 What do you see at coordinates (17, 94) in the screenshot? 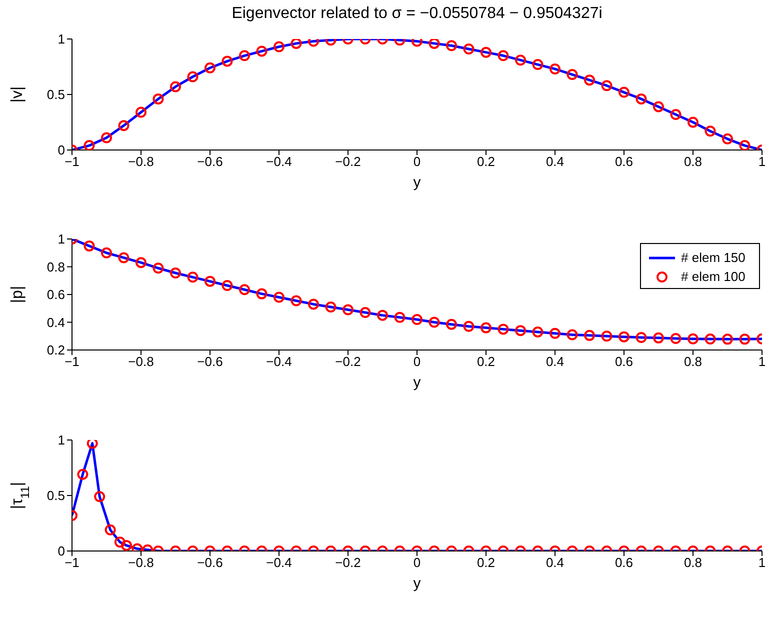
I see `y-axis-title: |v|` at bounding box center [17, 94].